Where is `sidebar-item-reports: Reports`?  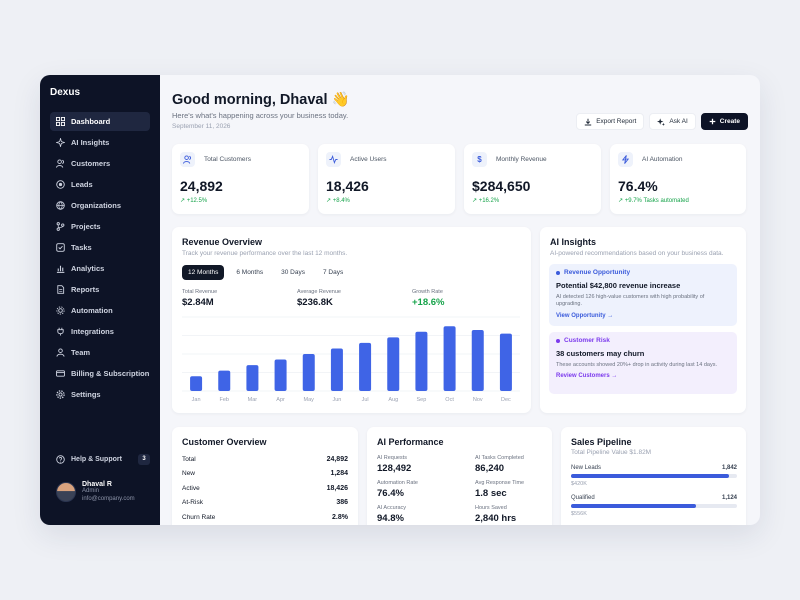 sidebar-item-reports: Reports is located at coordinates (100, 289).